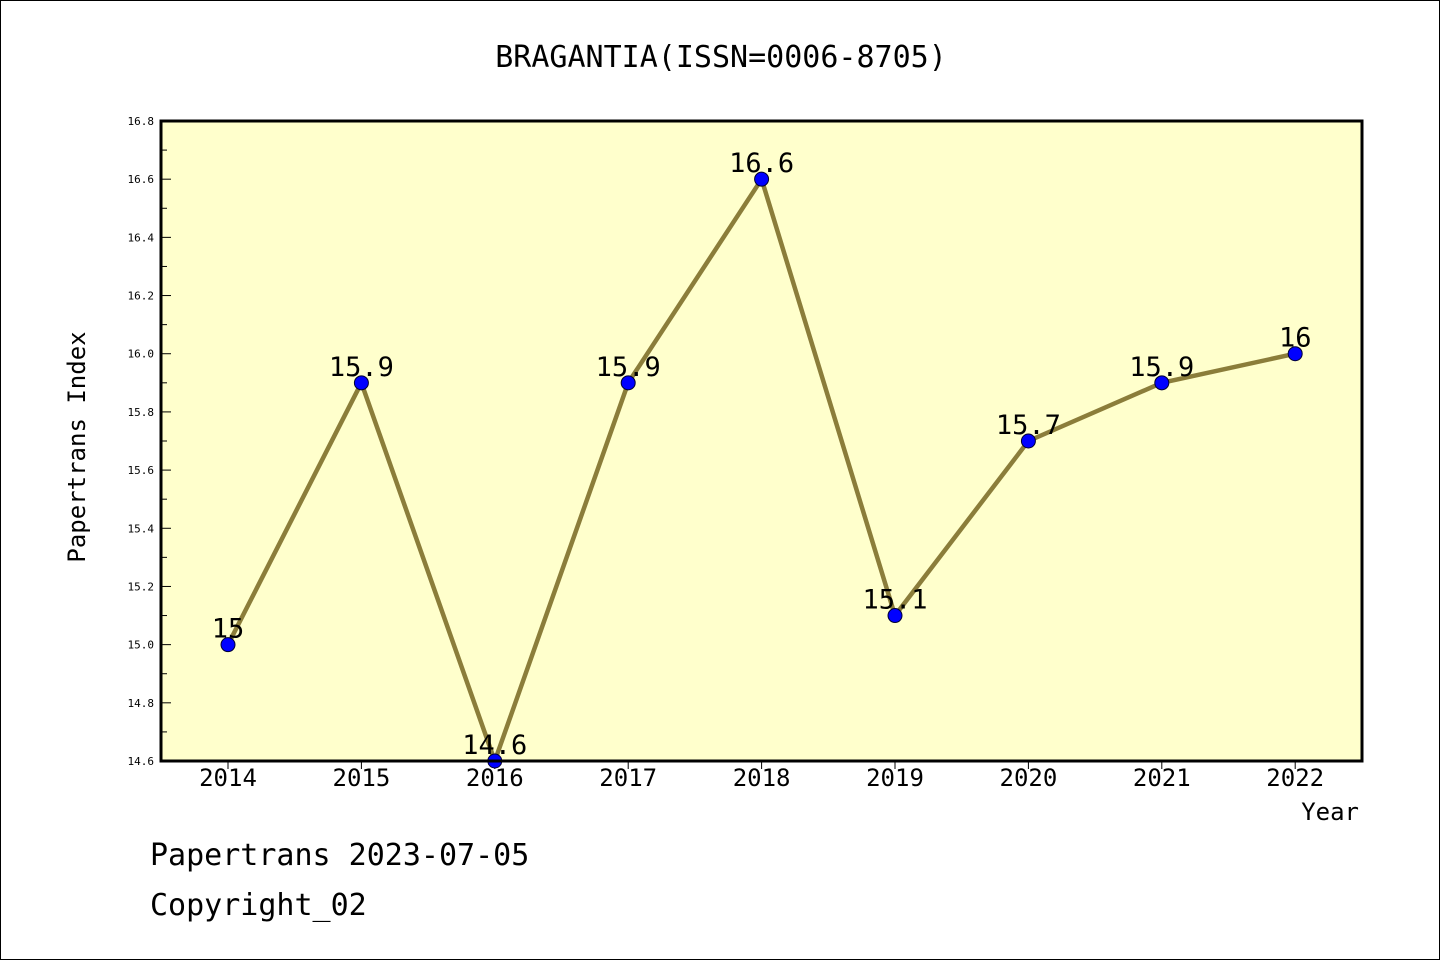 The image size is (1440, 964). Describe the element at coordinates (228, 778) in the screenshot. I see `x-tick-label: 2014` at that location.